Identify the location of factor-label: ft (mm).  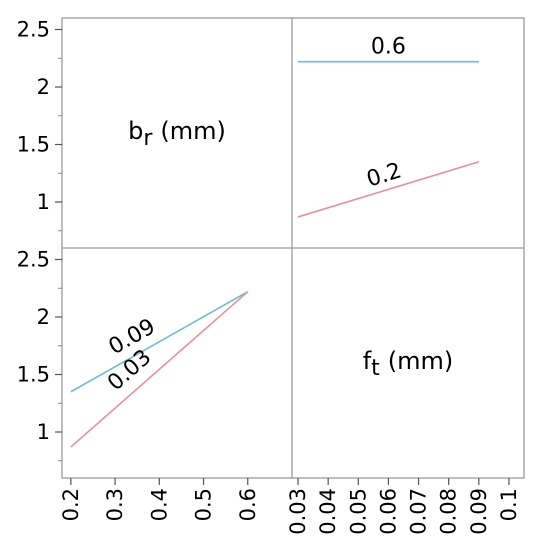
(408, 364).